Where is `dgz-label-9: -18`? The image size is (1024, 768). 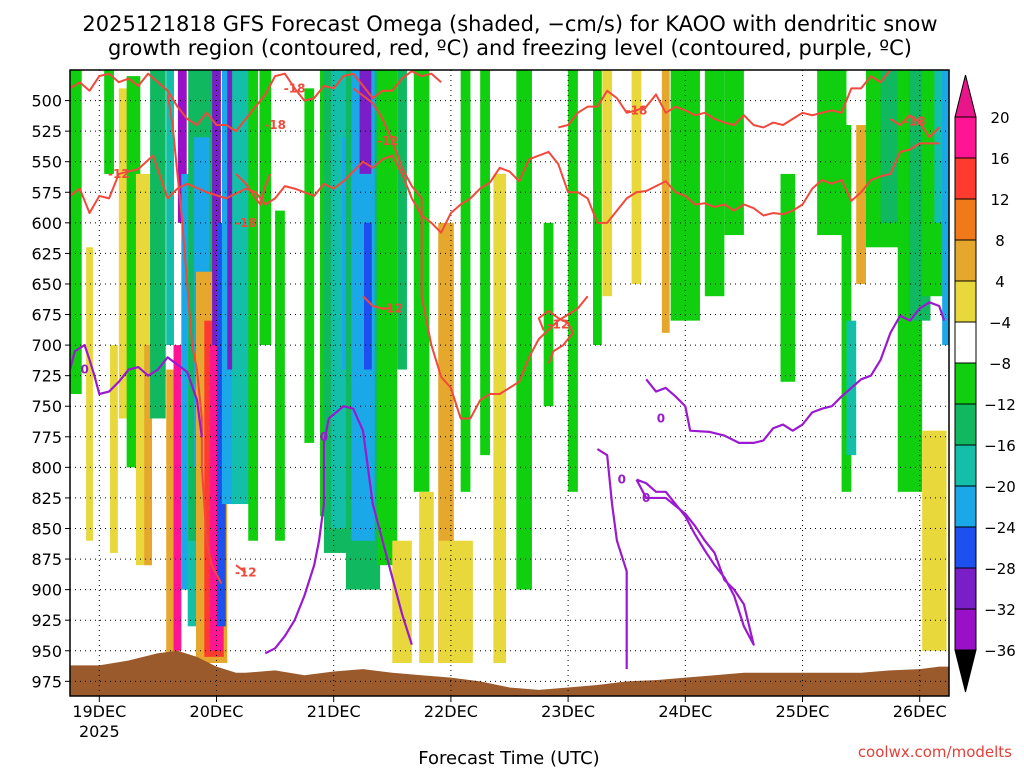 dgz-label-9: -18 is located at coordinates (915, 121).